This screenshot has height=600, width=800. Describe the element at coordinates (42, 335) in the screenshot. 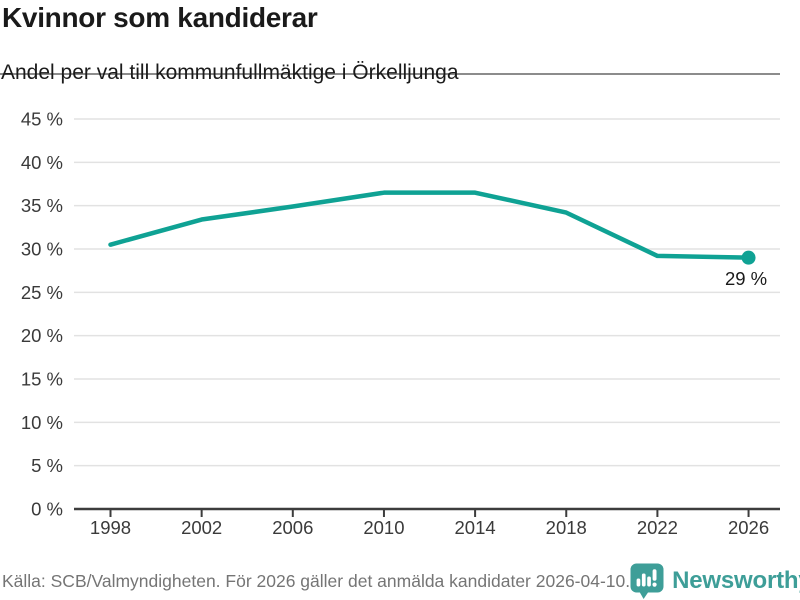

I see `y-axis-label: 20 %` at that location.